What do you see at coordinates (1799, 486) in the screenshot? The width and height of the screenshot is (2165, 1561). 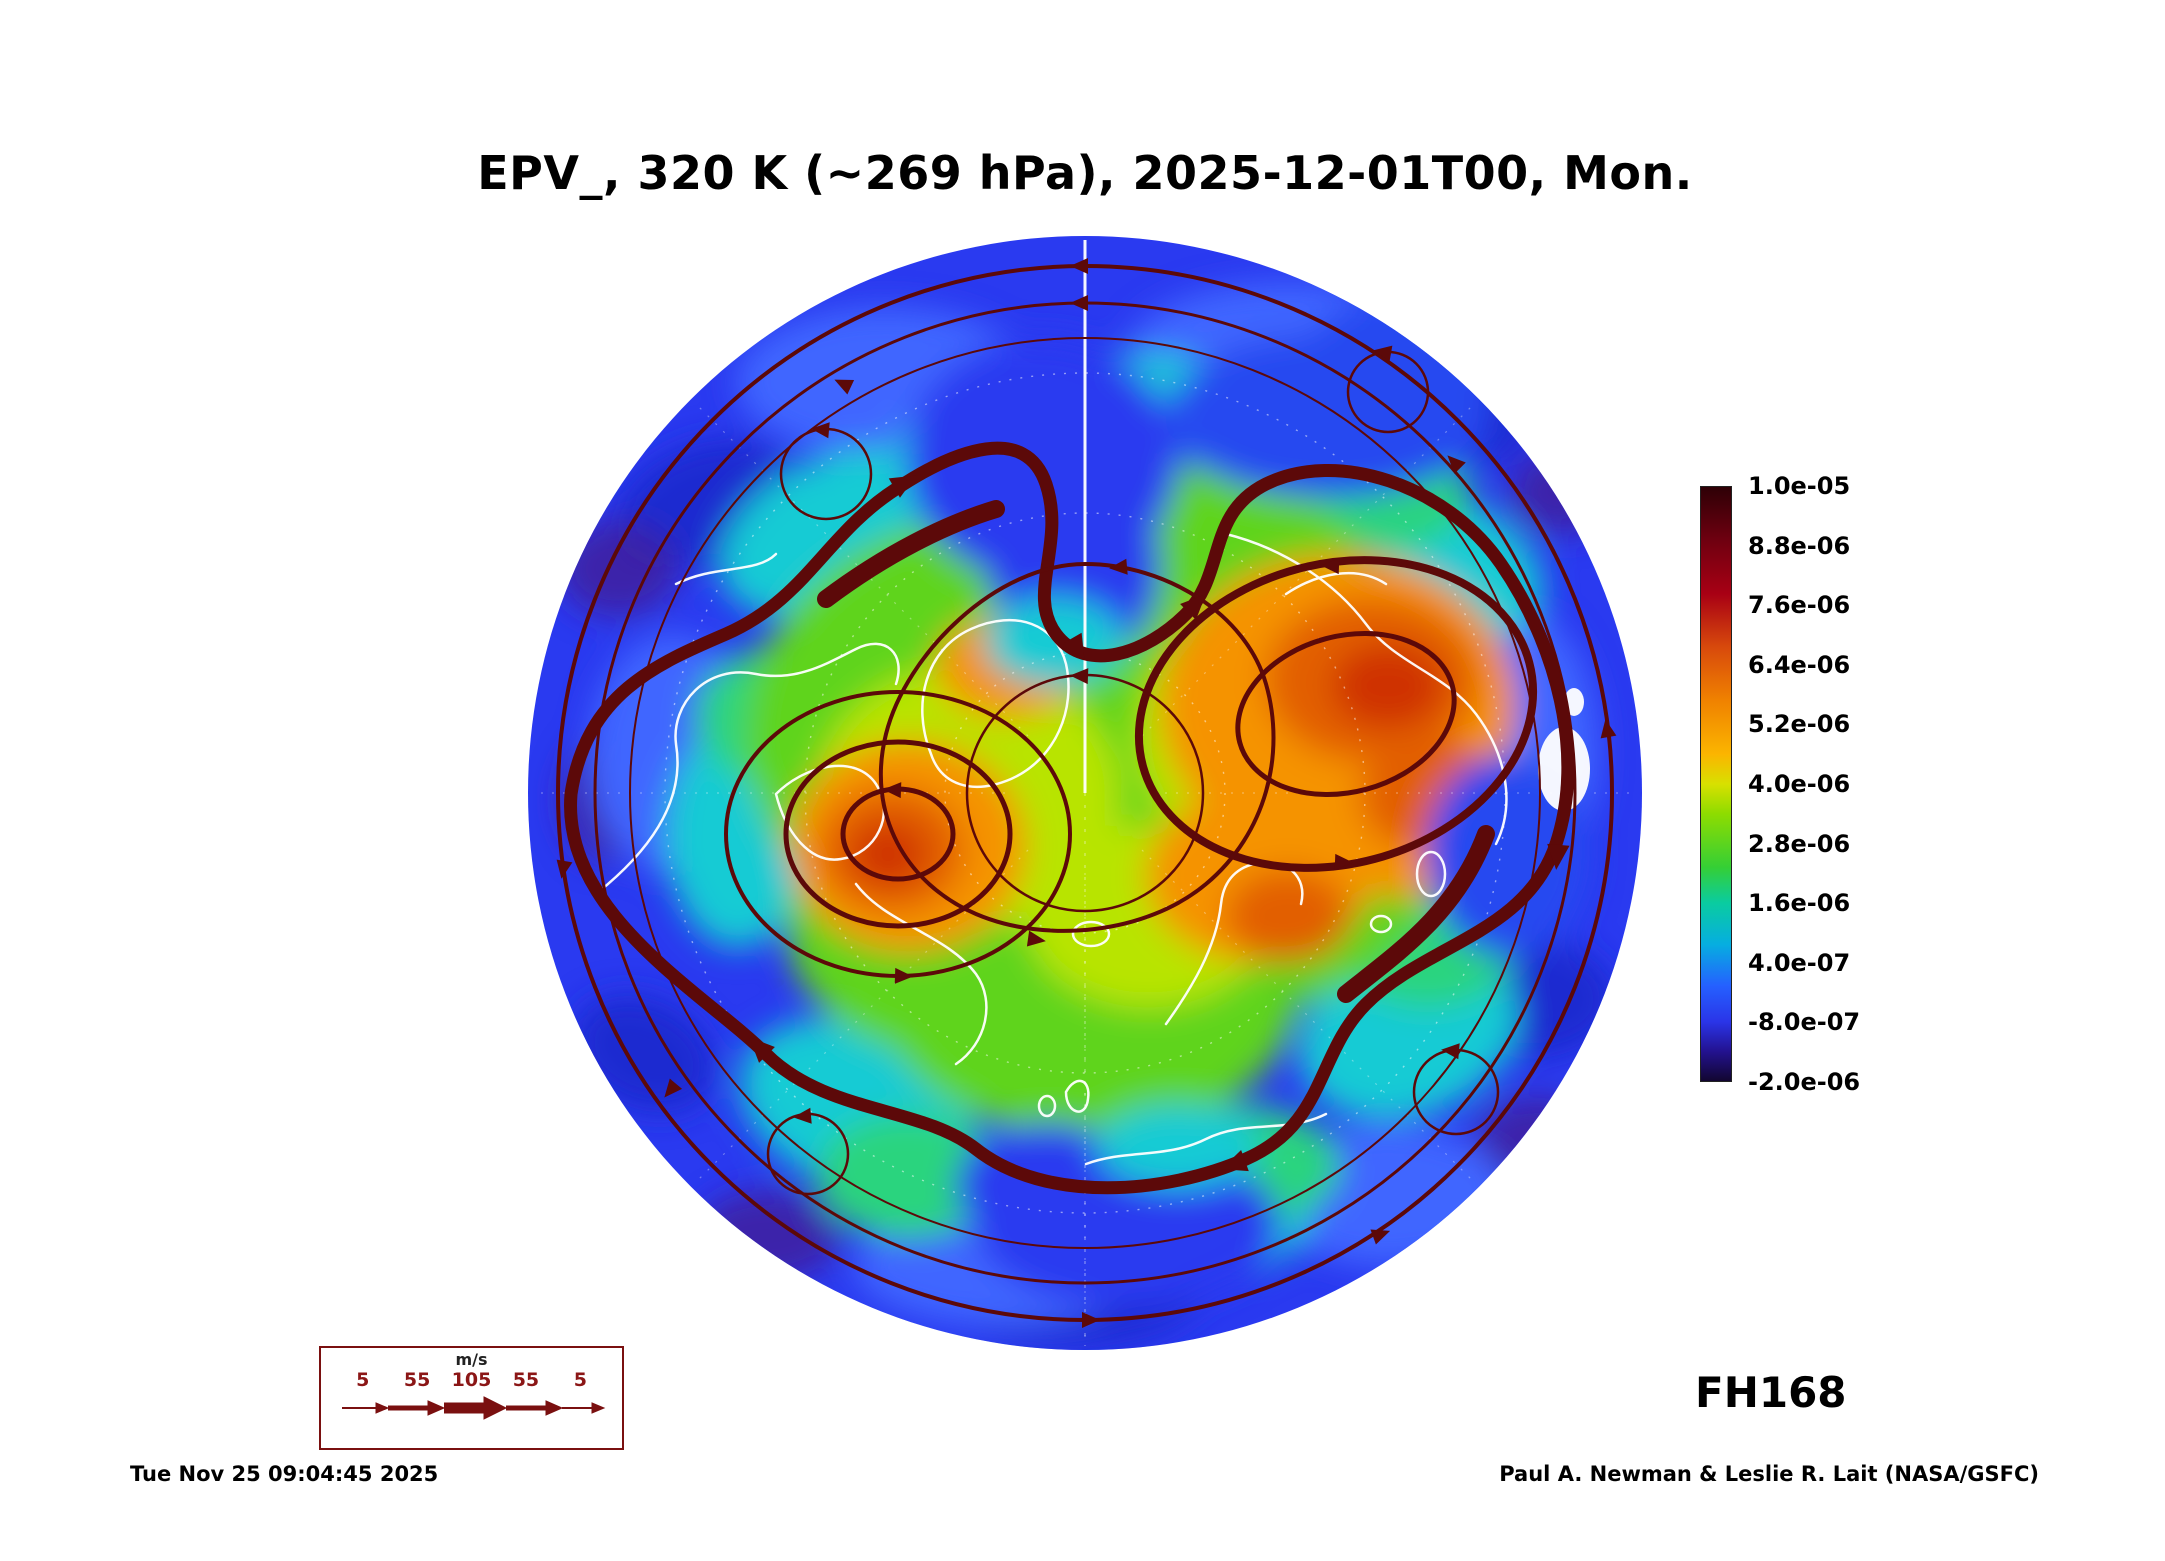 I see `colorbar-tick-label: 1.0e-05` at bounding box center [1799, 486].